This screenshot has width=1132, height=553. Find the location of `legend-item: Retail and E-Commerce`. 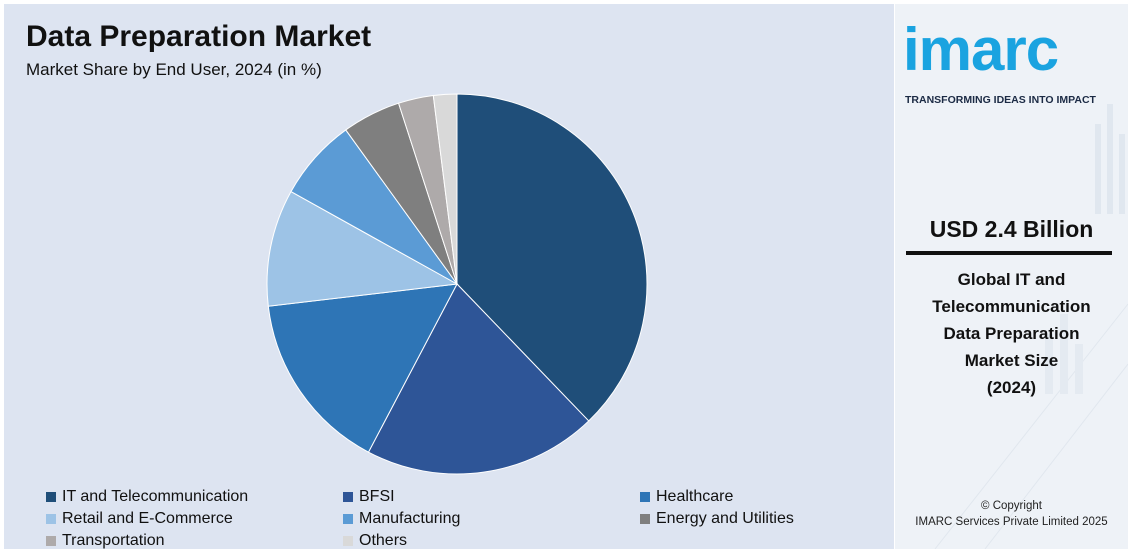

legend-item: Retail and E-Commerce is located at coordinates (139, 519).